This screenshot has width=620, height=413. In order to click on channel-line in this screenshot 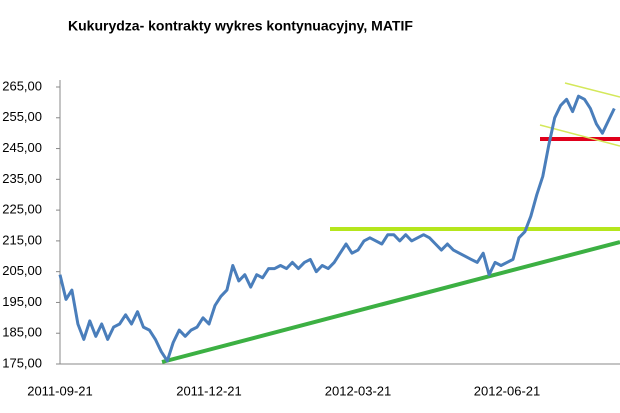, I will do `click(592, 90)`.